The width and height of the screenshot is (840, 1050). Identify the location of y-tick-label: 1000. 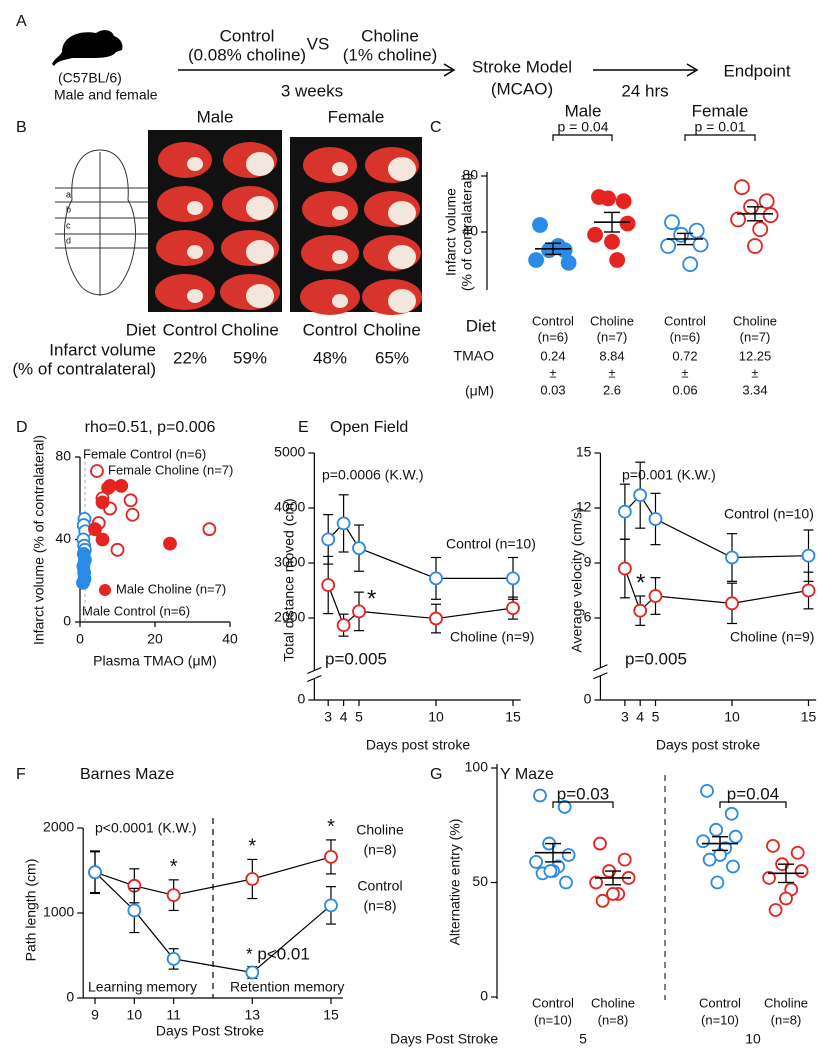
(58, 912).